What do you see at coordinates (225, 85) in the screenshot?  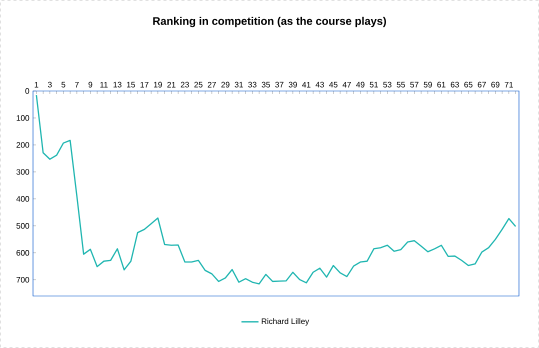 I see `x-tick-label: 29` at bounding box center [225, 85].